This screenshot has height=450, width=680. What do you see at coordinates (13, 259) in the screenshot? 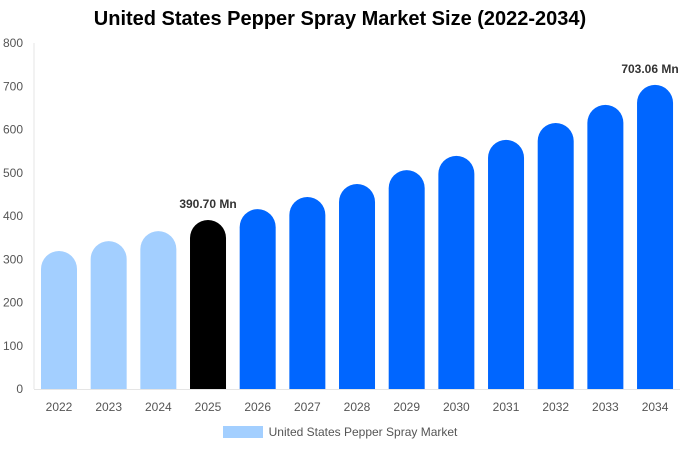
I see `y-tick-label: 300` at bounding box center [13, 259].